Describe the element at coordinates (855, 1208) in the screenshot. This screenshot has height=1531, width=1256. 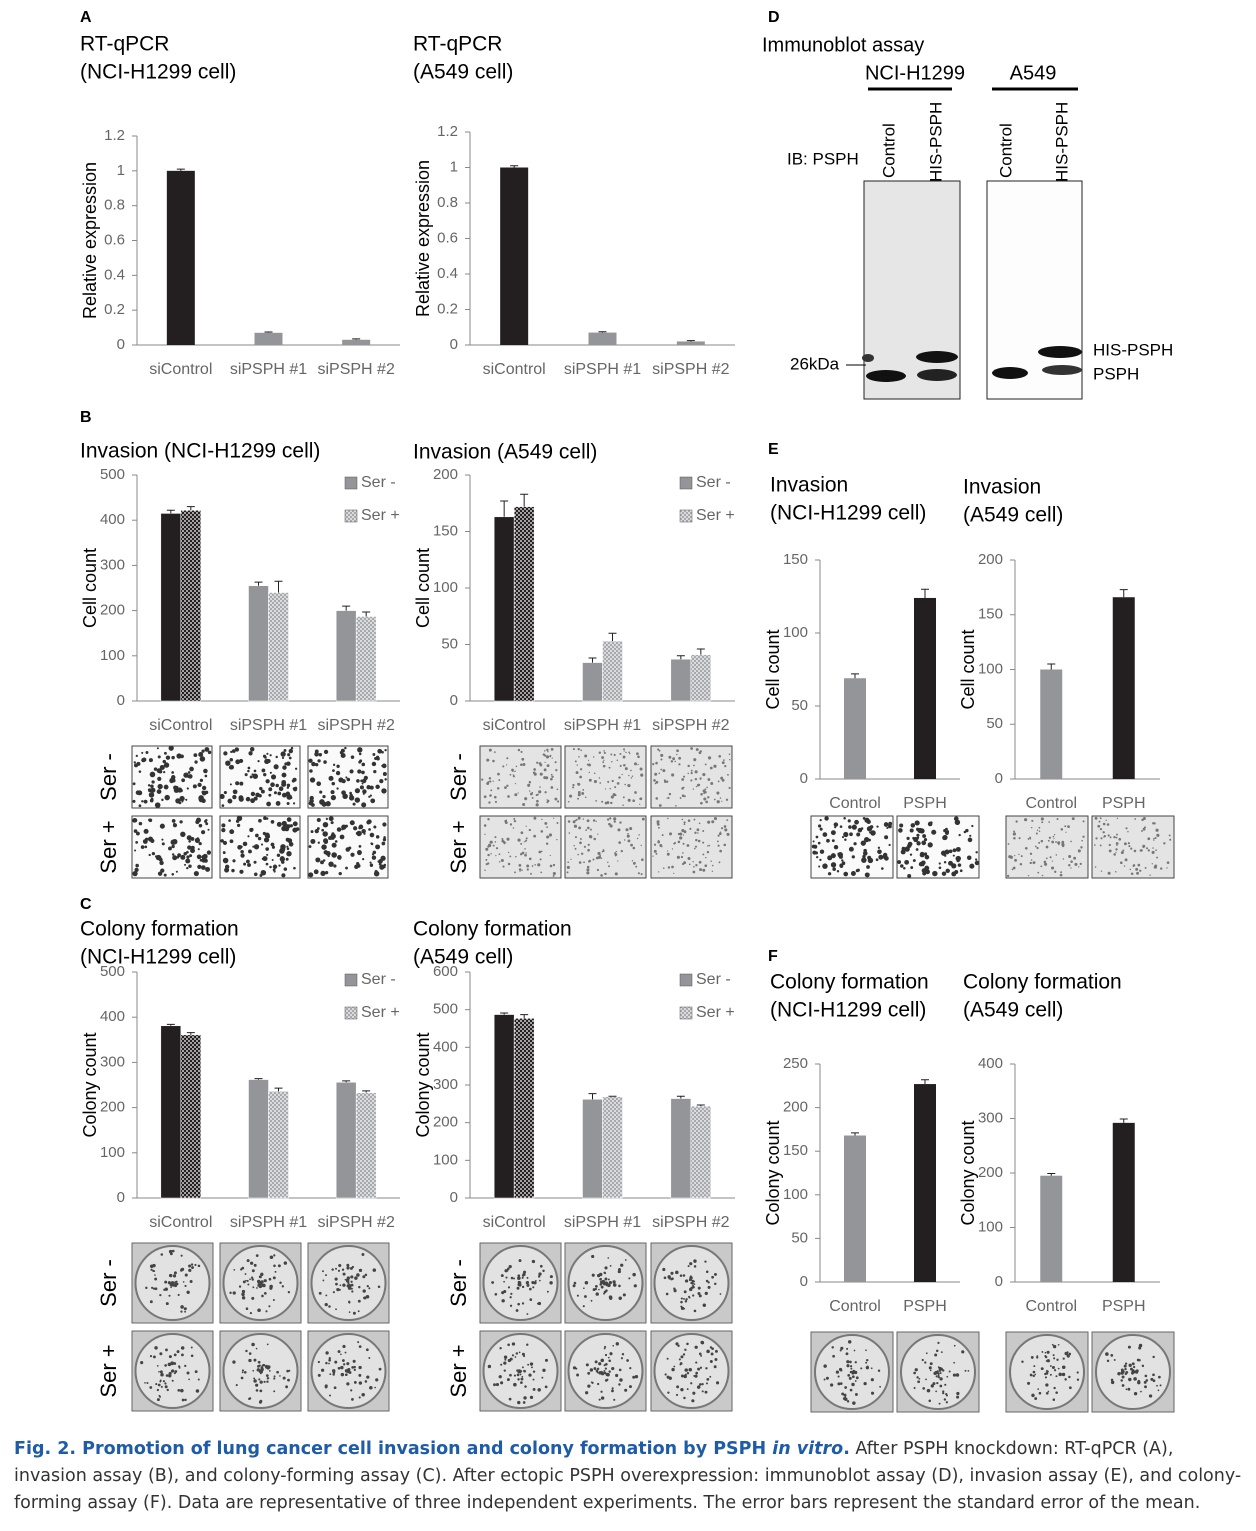
I see `bar` at that location.